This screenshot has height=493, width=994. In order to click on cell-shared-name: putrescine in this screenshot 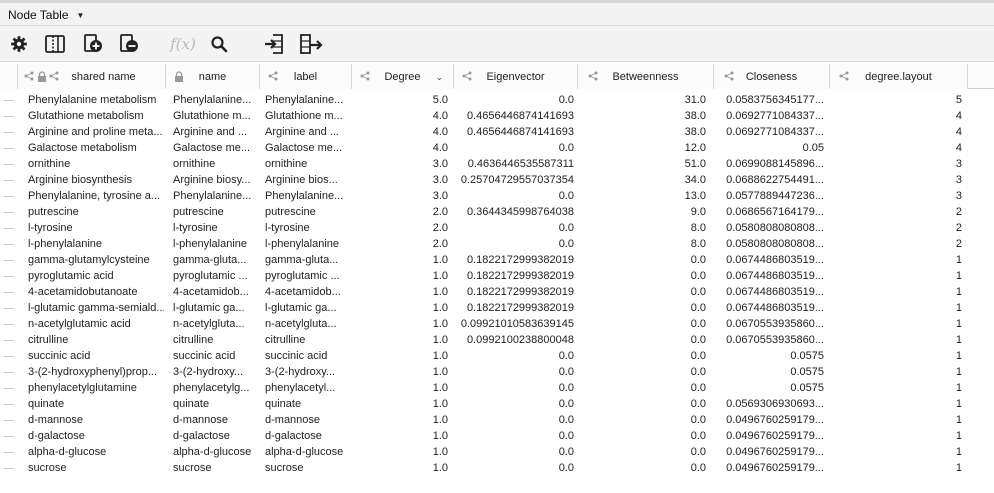, I will do `click(53, 212)`.